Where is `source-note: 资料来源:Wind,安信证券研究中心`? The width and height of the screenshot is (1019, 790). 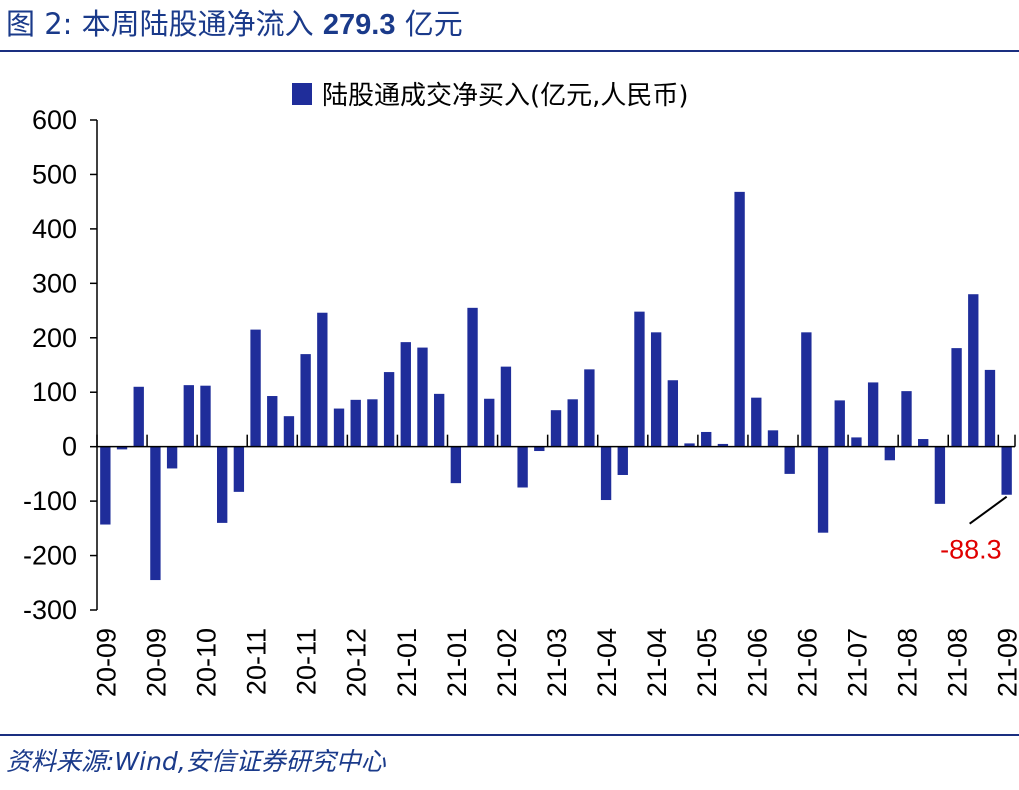 source-note: 资料来源:Wind,安信证券研究中心 is located at coordinates (196, 761).